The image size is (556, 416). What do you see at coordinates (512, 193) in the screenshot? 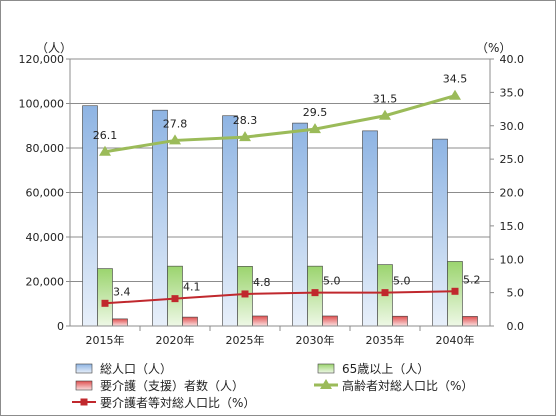
I see `y-right-tick-label: 20.0` at bounding box center [512, 193].